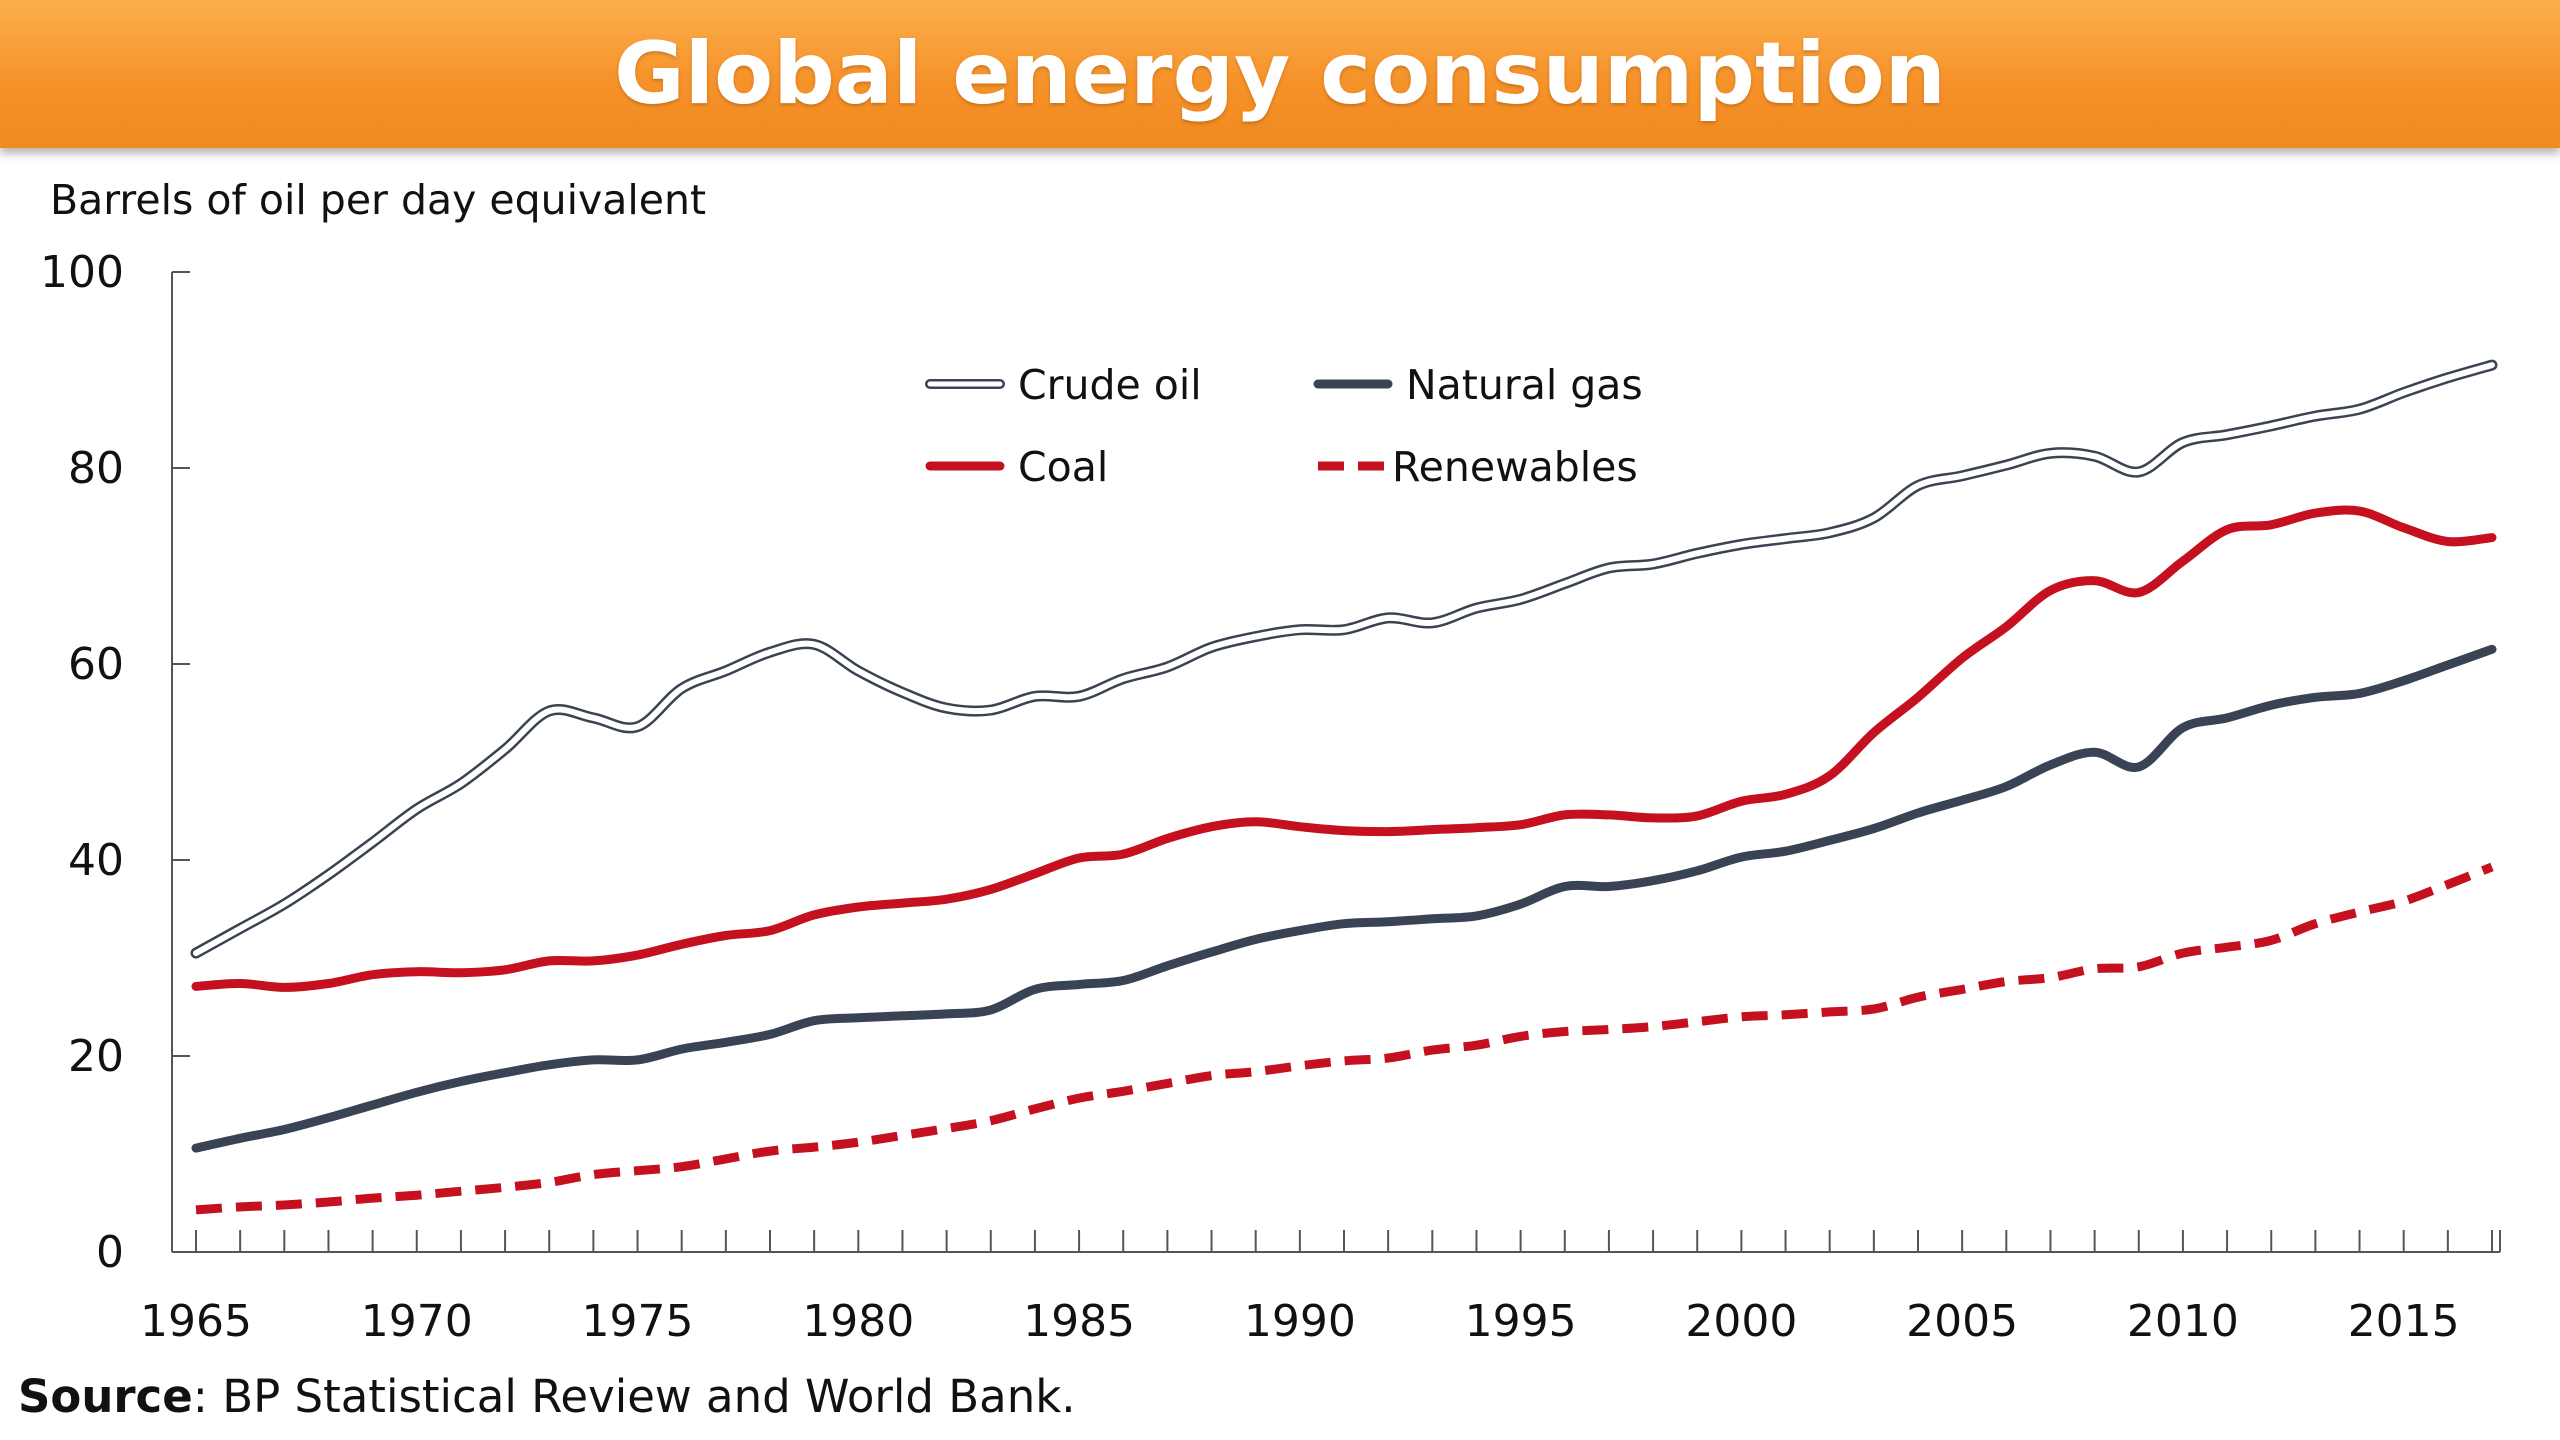 The height and width of the screenshot is (1440, 2560). Describe the element at coordinates (1524, 385) in the screenshot. I see `legend-label-natural-gas: Natural gas` at that location.